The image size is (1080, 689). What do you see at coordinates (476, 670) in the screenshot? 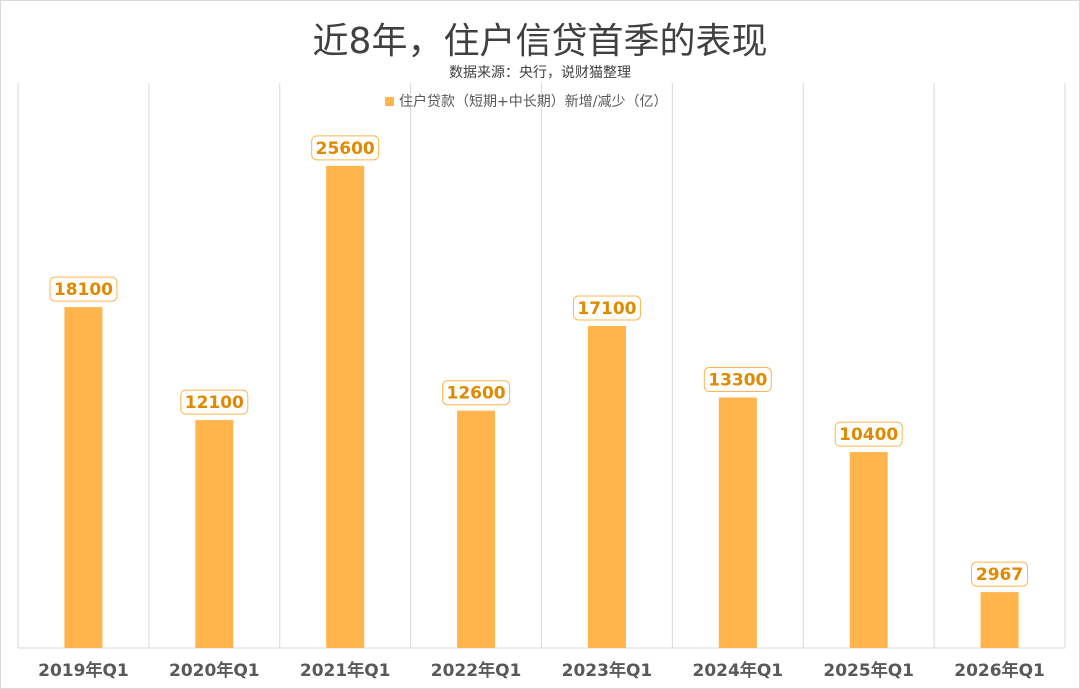
I see `x-tick-label-3: 2022年Q1` at bounding box center [476, 670].